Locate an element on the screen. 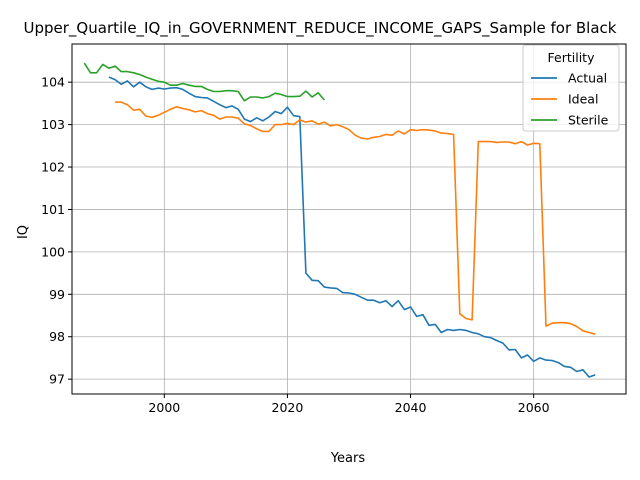  series-line-sterile is located at coordinates (204, 82).